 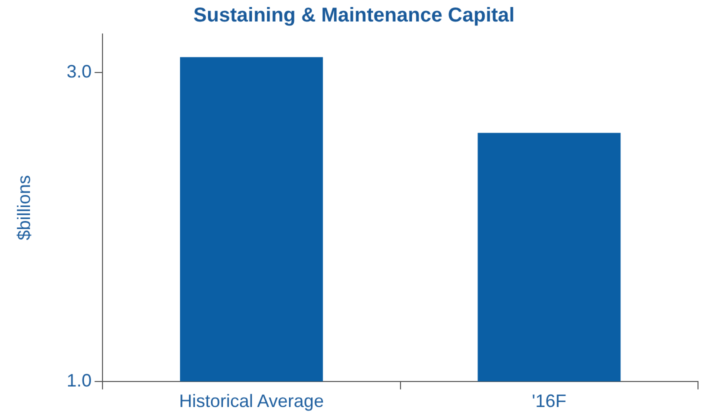 What do you see at coordinates (79, 72) in the screenshot?
I see `y-tick-label: 3.0` at bounding box center [79, 72].